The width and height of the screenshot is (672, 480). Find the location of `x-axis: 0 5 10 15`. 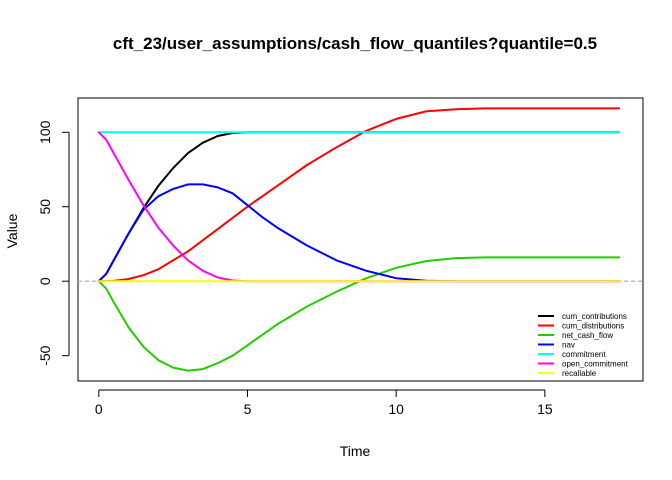

x-axis: 0 5 10 15 is located at coordinates (324, 403).